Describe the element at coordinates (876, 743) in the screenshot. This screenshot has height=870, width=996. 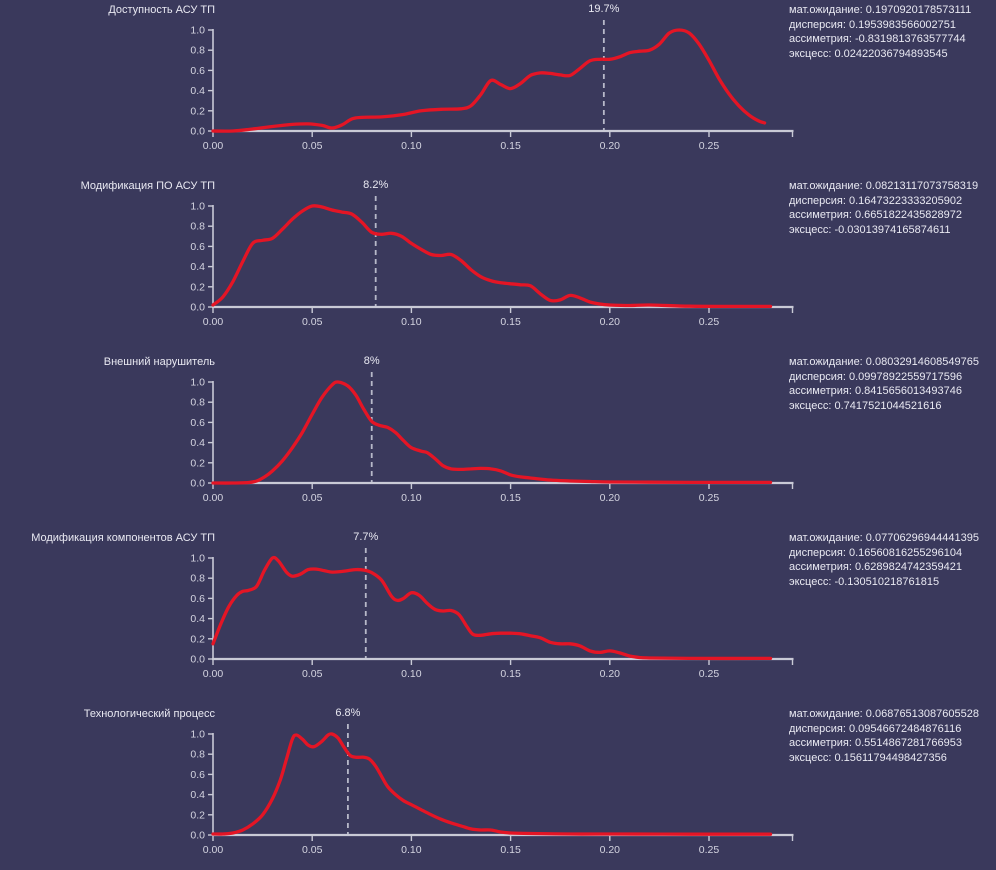
I see `stat-line: ассиметрия: 0.5514867281766953` at that location.